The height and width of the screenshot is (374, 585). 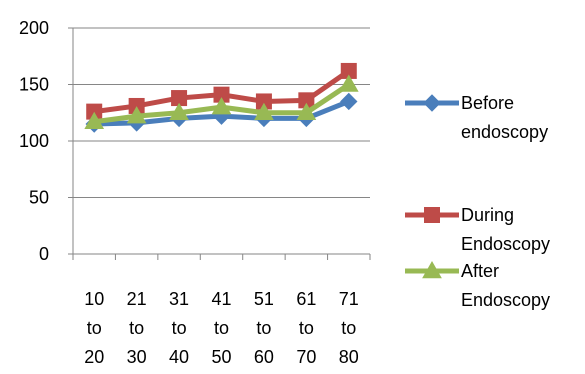 What do you see at coordinates (349, 328) in the screenshot?
I see `x-tick-label: 71 to 80` at bounding box center [349, 328].